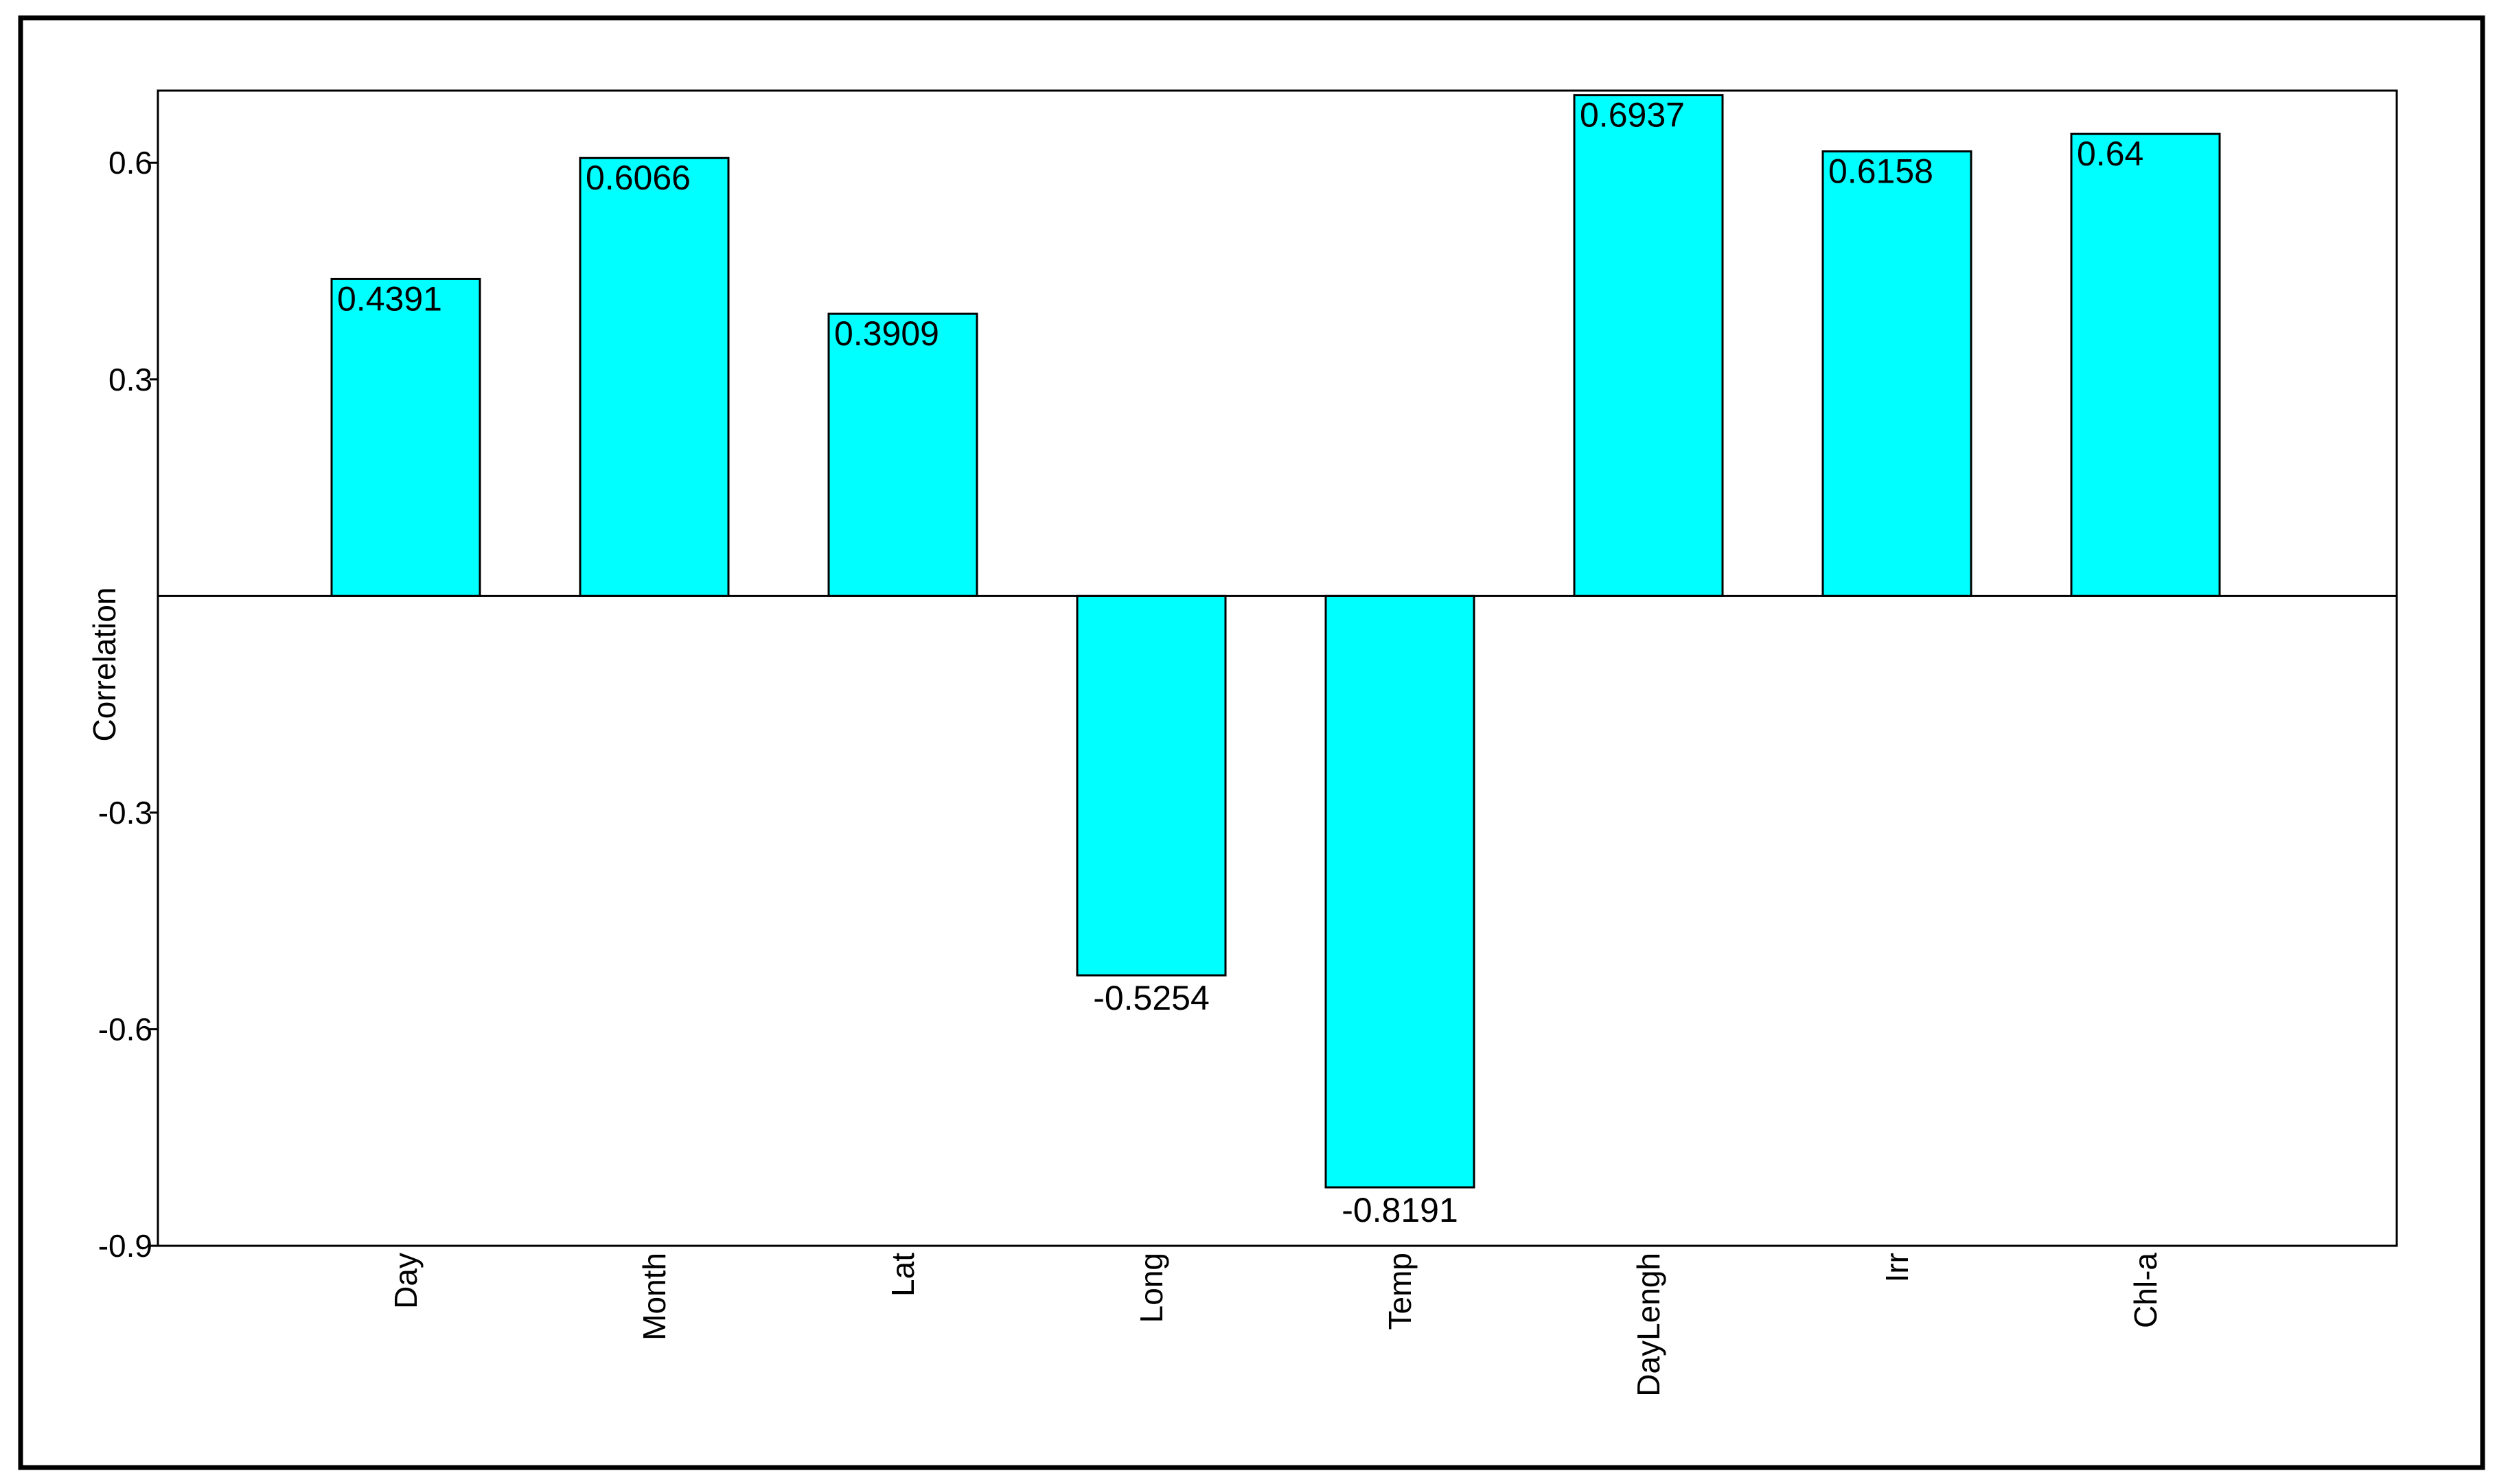 This screenshot has height=1484, width=2497. Describe the element at coordinates (125, 1029) in the screenshot. I see `y-tick-label: -0.6` at that location.